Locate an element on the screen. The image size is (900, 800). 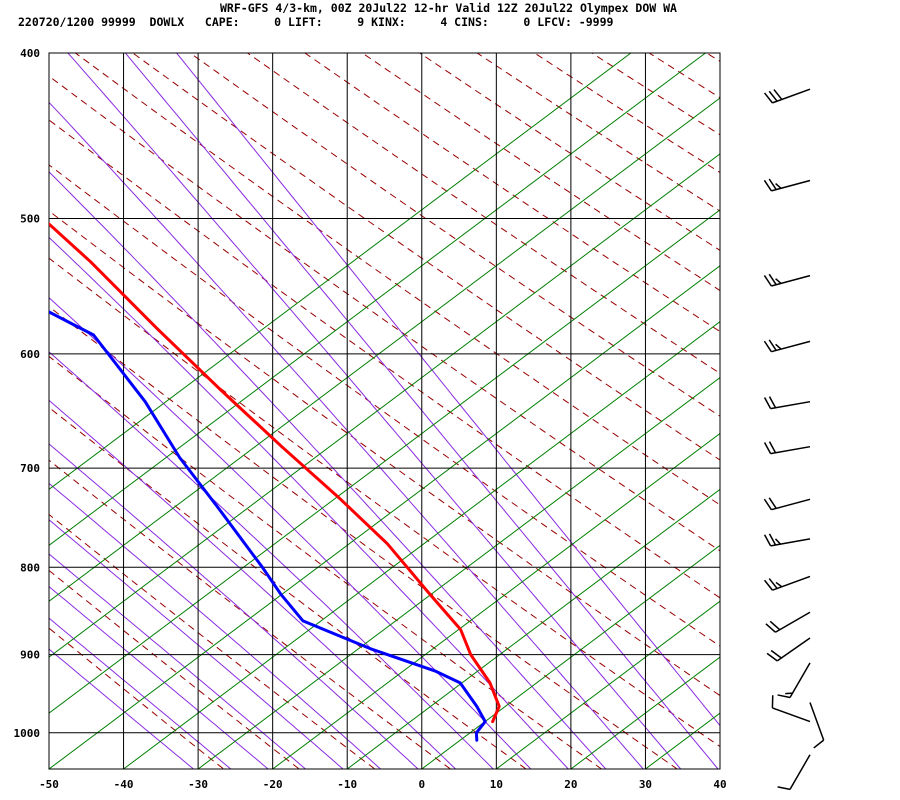
x-tick-label: -40 is located at coordinates (124, 784).